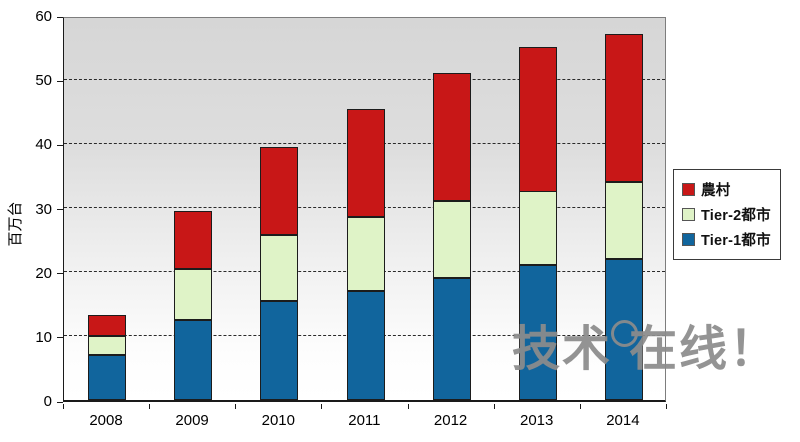 This screenshot has height=442, width=800. Describe the element at coordinates (688, 189) in the screenshot. I see `legend-swatch-rural` at that location.